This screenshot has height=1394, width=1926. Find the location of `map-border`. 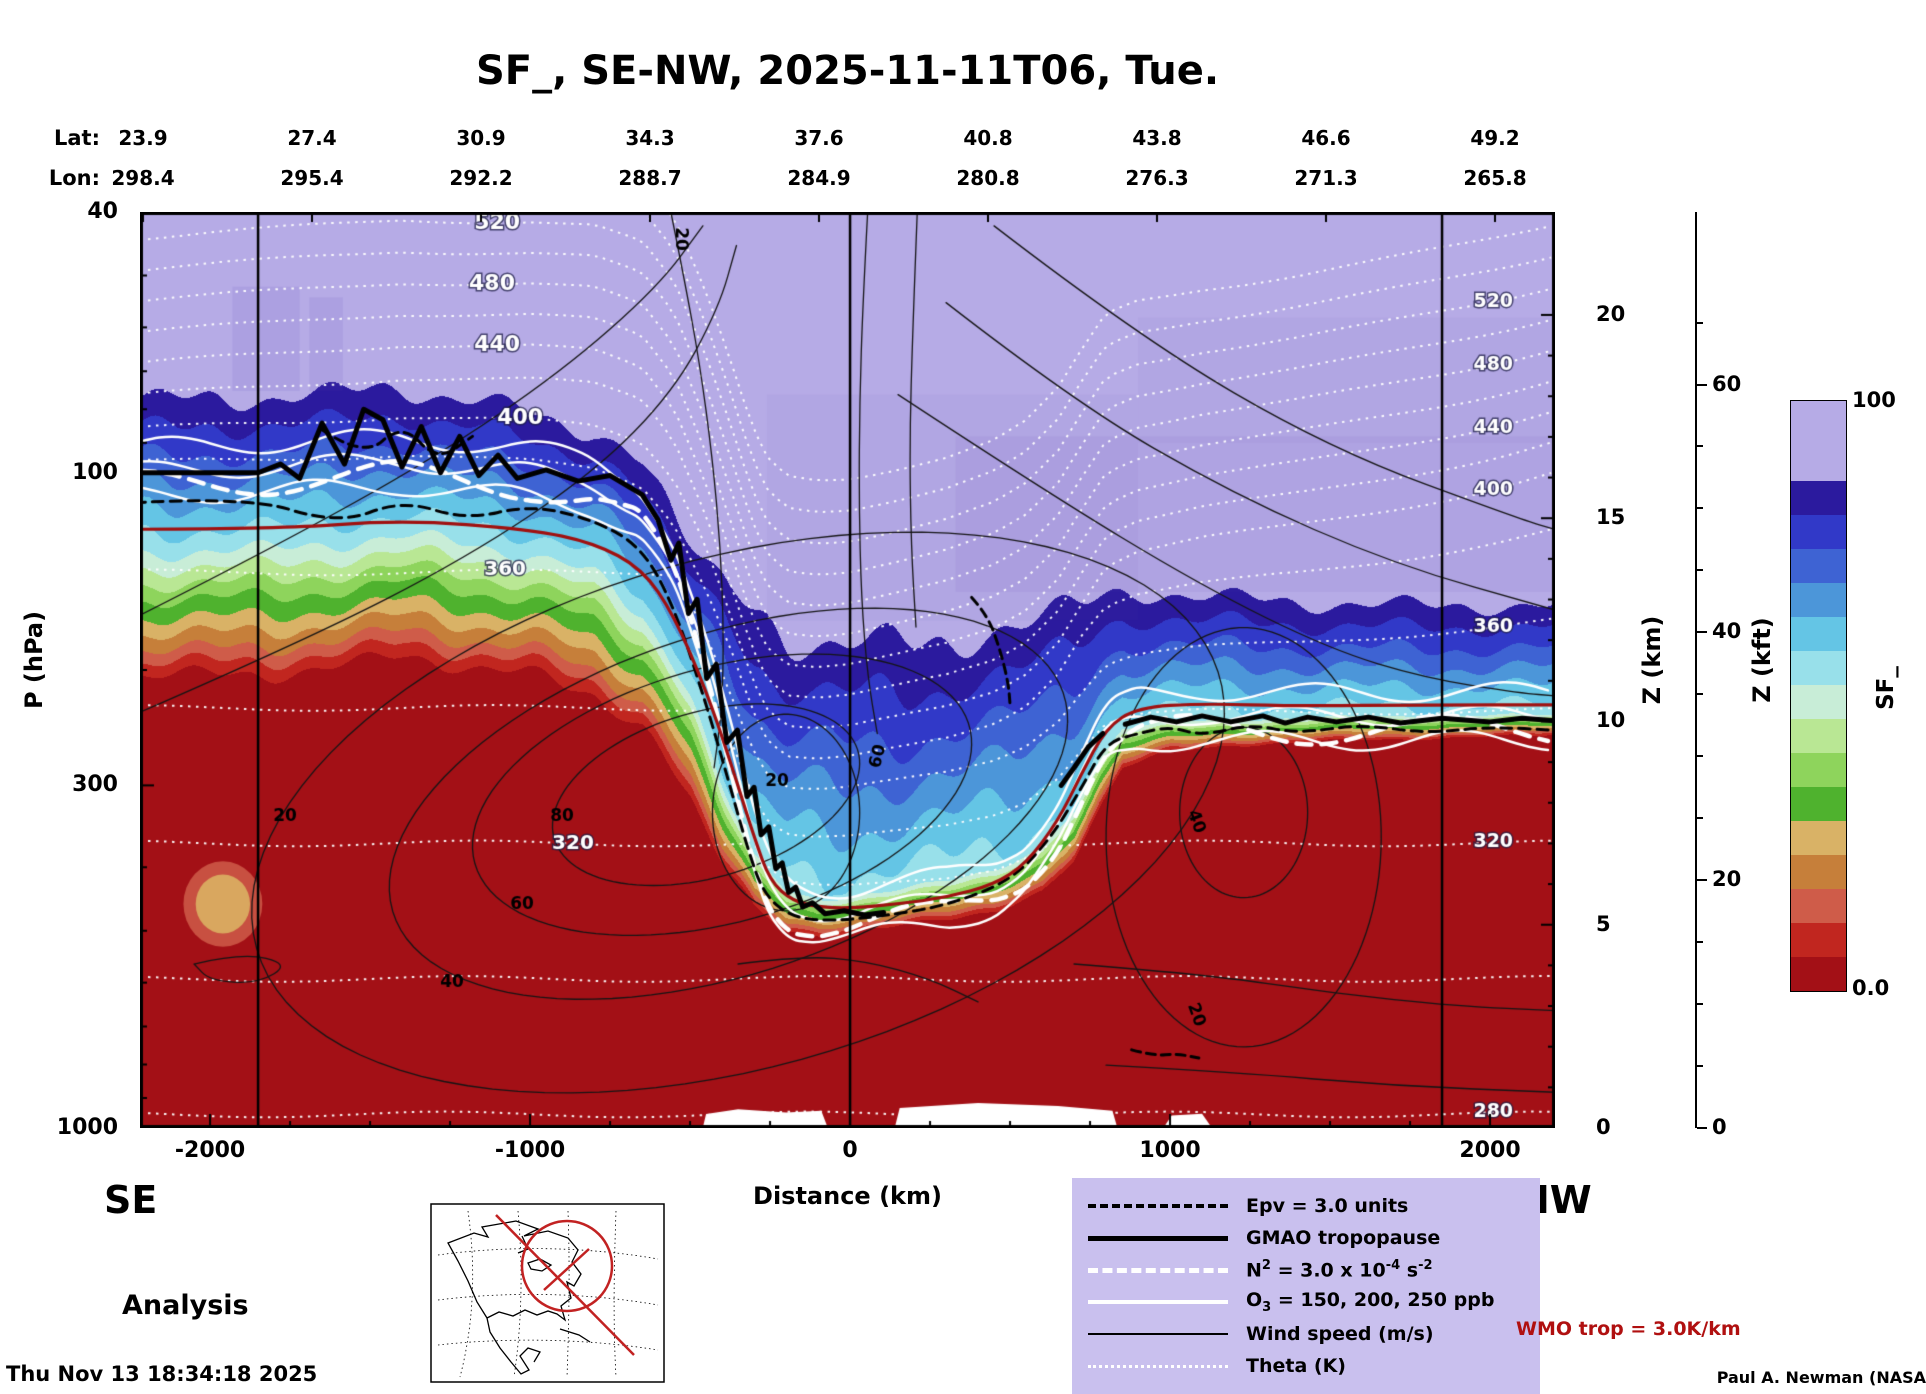

map-border is located at coordinates (547, 1293).